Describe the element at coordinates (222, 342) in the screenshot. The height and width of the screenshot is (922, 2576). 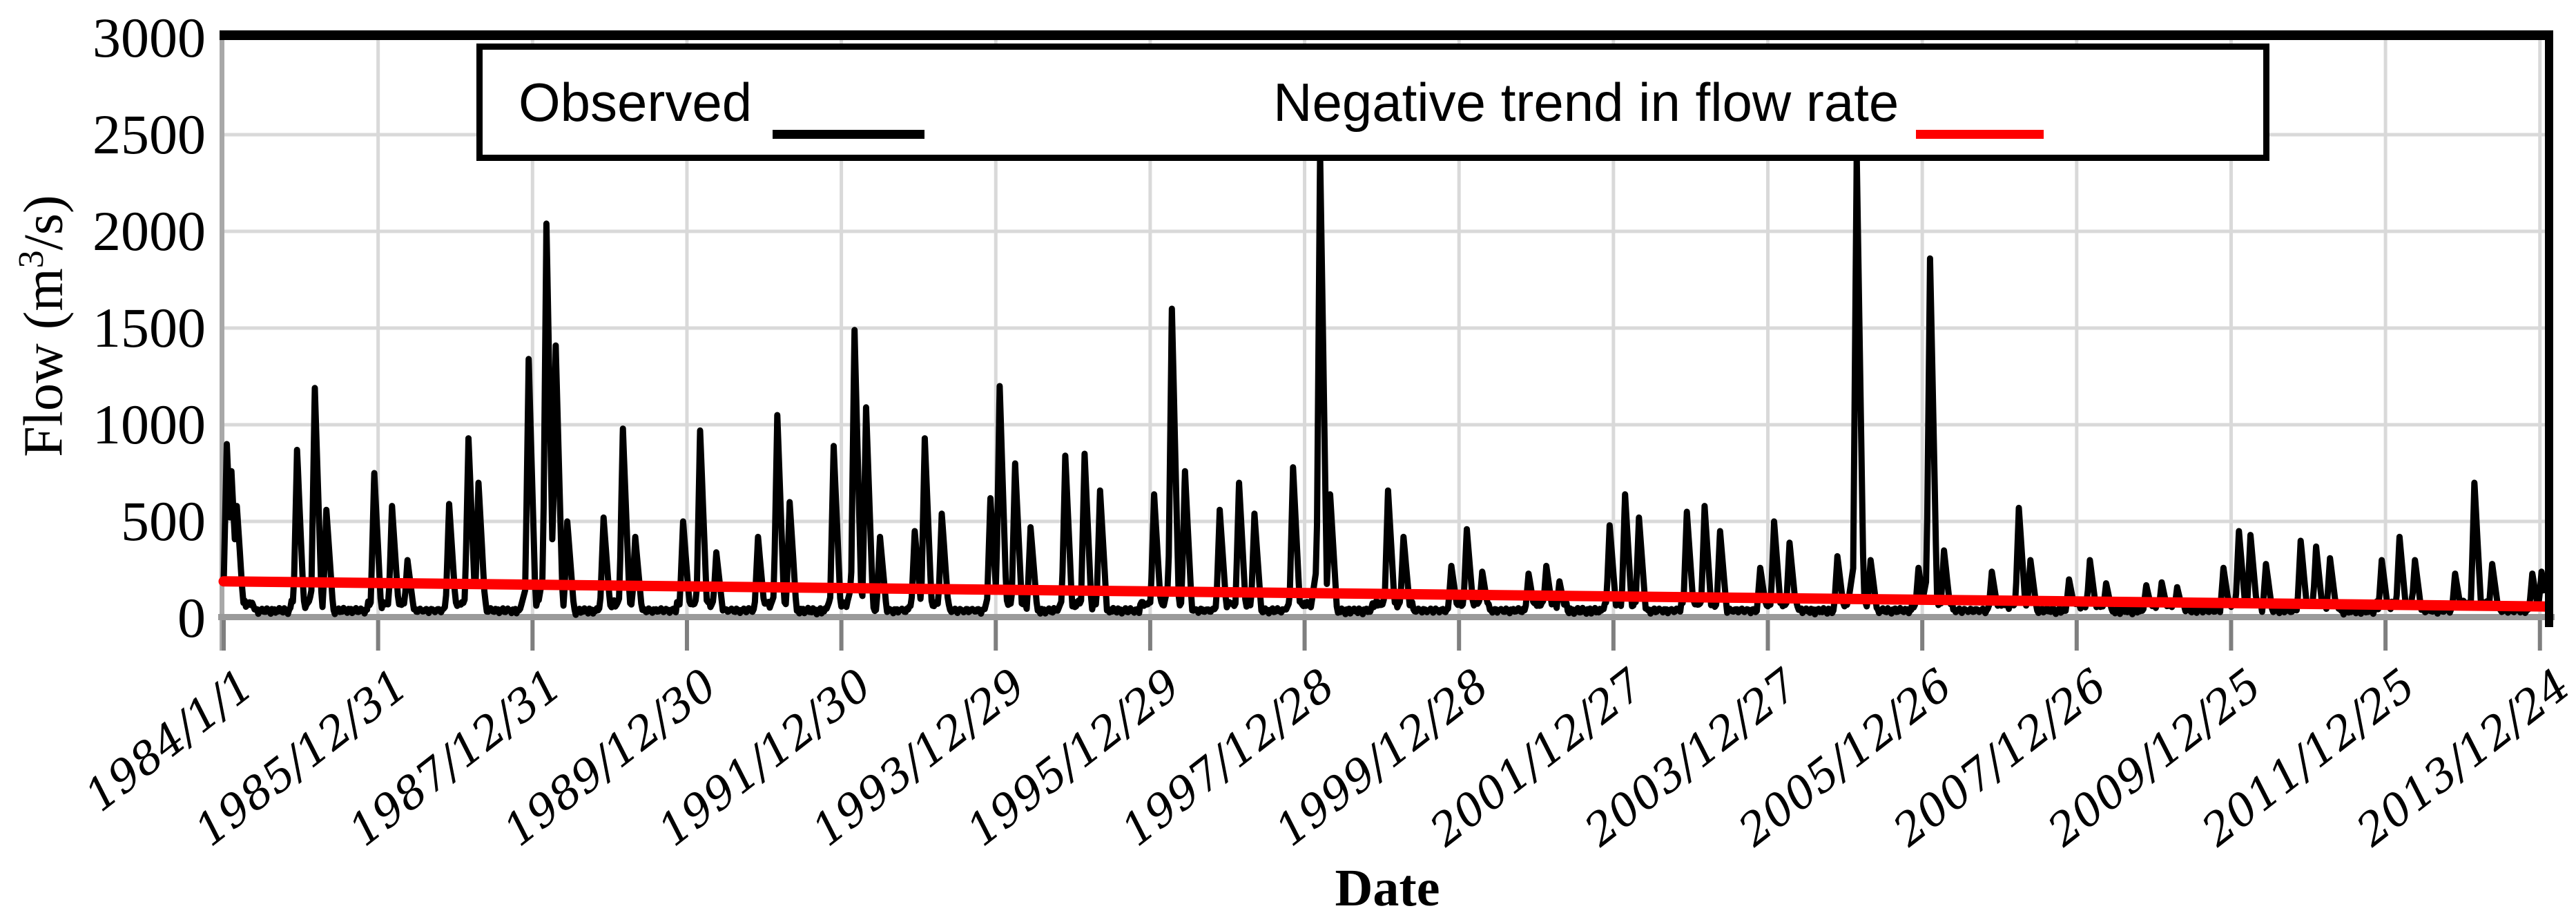
I see `y-axis-line` at that location.